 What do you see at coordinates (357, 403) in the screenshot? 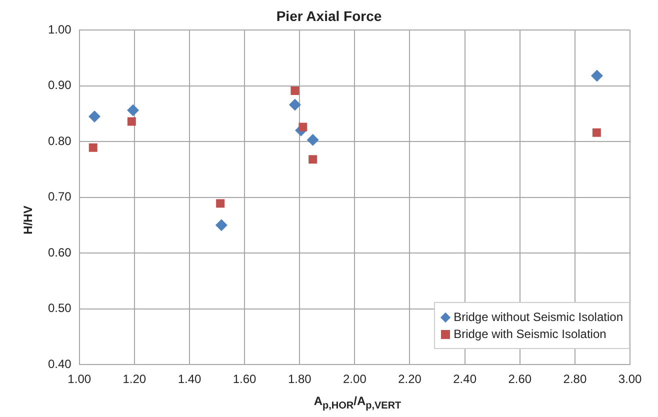
I see `x-axis-title: A$_{p,HOR}$/A$_{p,VERT}$` at bounding box center [357, 403].